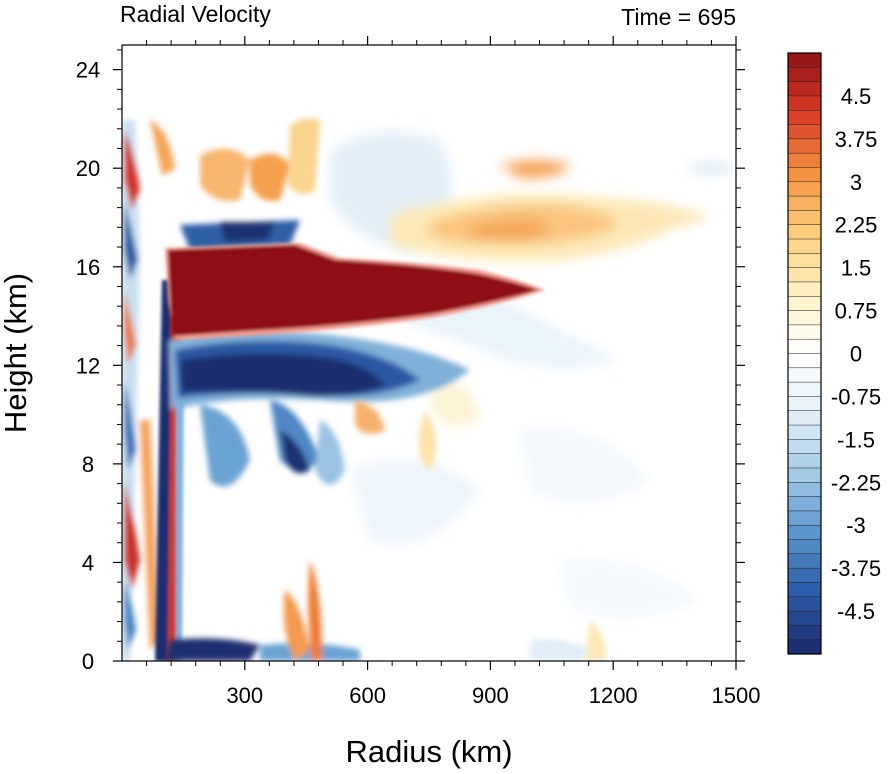 The image size is (895, 774). I want to click on colorbar-label: -3, so click(856, 525).